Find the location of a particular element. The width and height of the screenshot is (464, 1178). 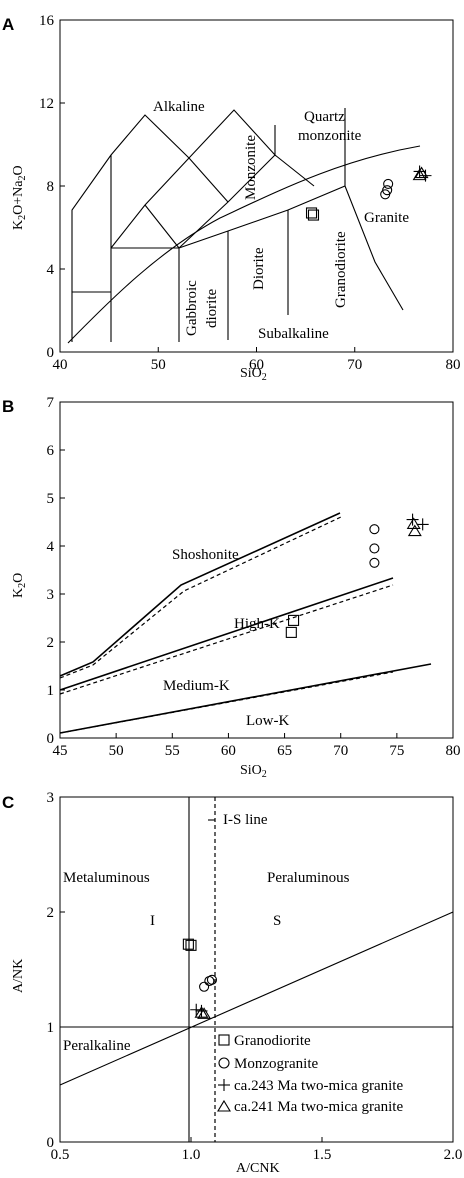

data-point-243ma is located at coordinates (422, 524).